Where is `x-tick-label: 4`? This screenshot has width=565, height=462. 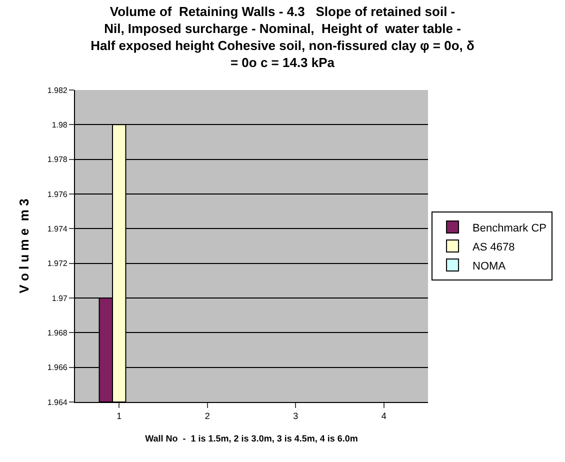 x-tick-label: 4 is located at coordinates (383, 415).